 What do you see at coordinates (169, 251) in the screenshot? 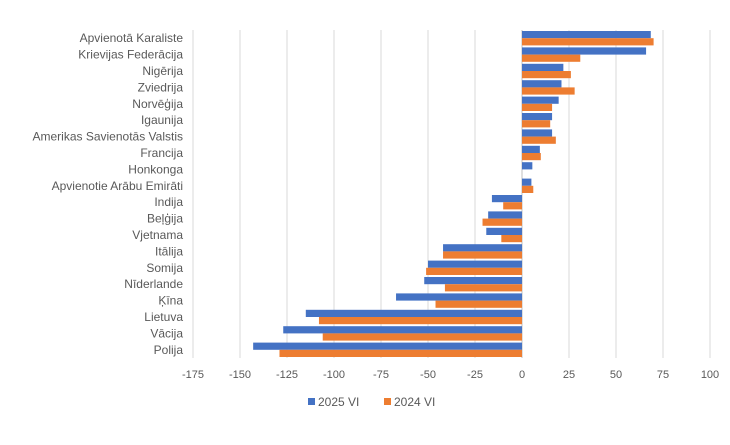
I see `category-label: Itālija` at bounding box center [169, 251].